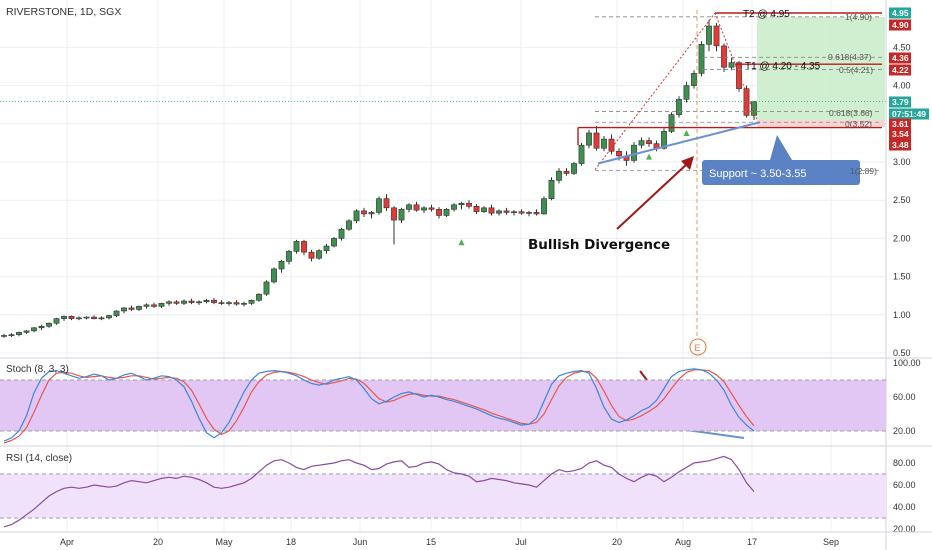  What do you see at coordinates (902, 47) in the screenshot?
I see `price-tick-label: 4.50` at bounding box center [902, 47].